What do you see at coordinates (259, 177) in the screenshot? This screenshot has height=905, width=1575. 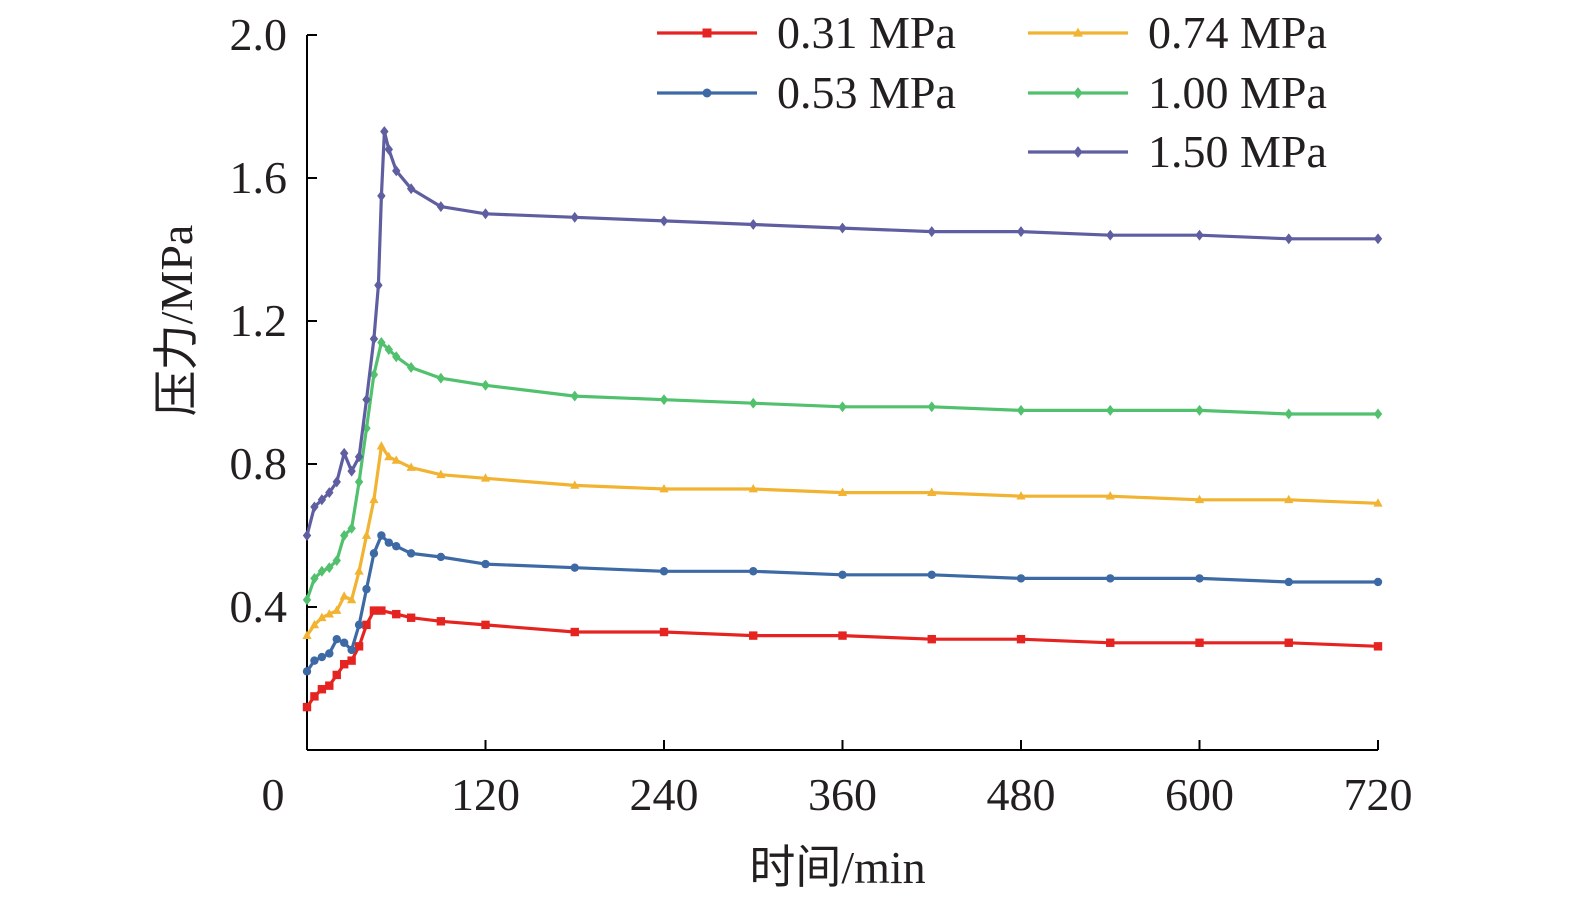 I see `y-tick-label: 1.6` at bounding box center [259, 177].